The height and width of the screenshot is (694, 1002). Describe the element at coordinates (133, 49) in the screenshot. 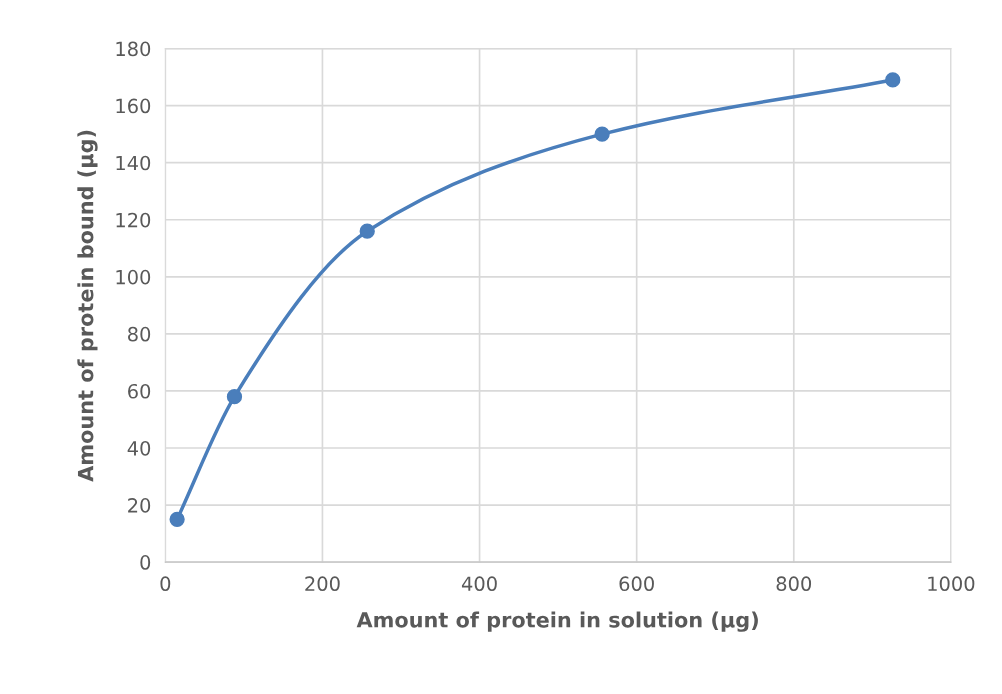

I see `y-tick-label: 180` at that location.